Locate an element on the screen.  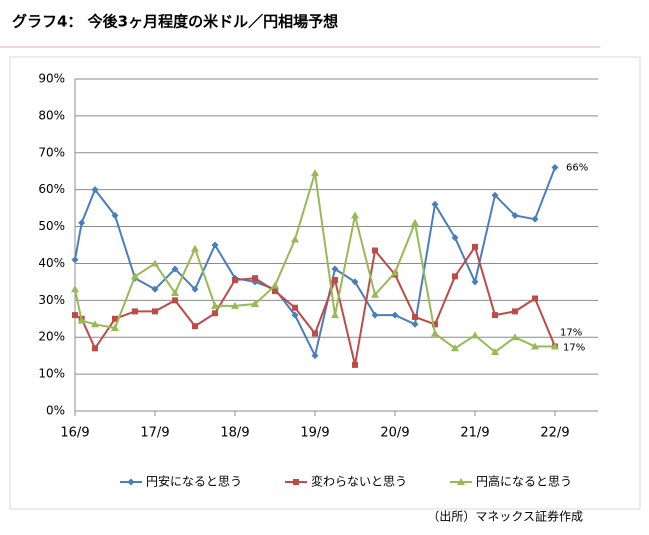
legend-label: 円高になると思う is located at coordinates (524, 481).